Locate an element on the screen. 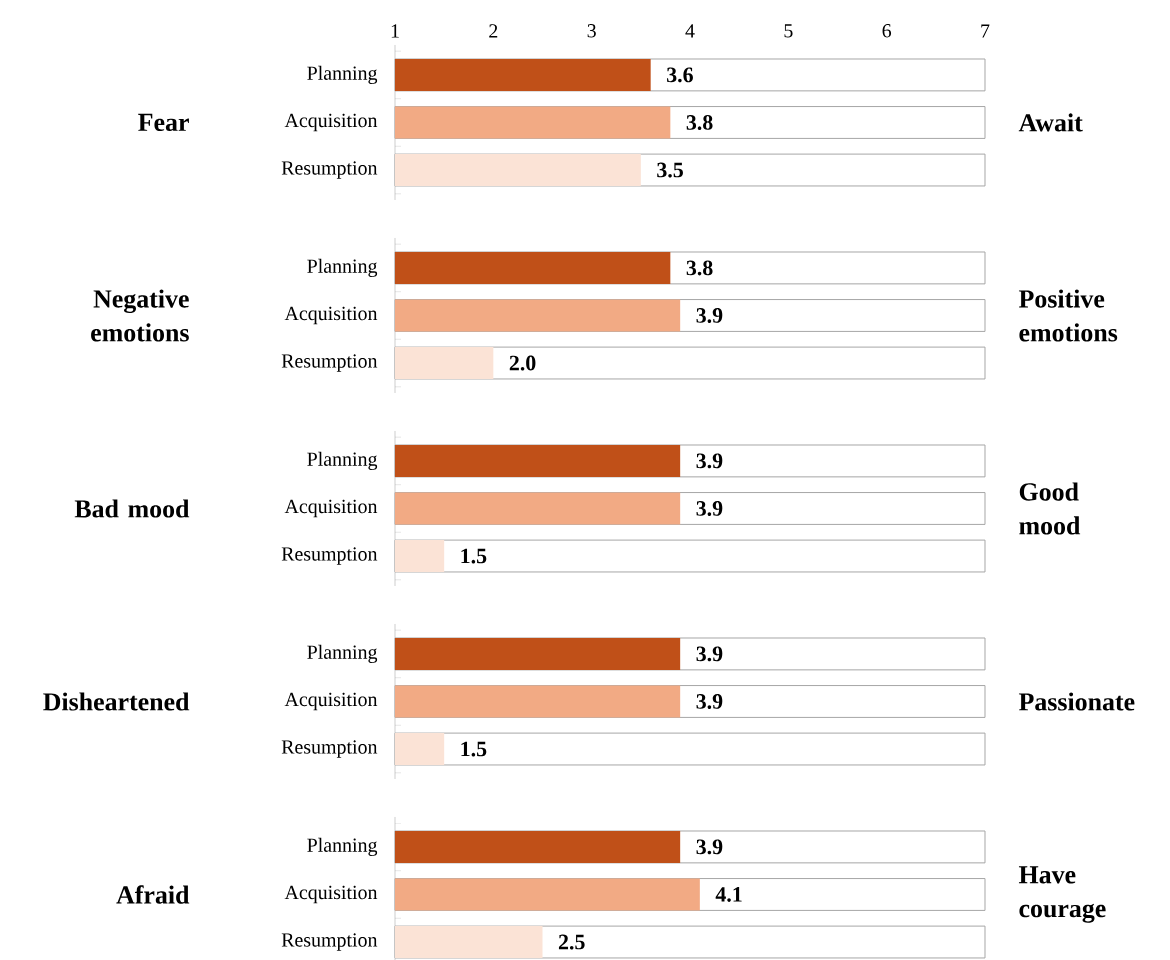 The width and height of the screenshot is (1170, 960). x-tick-label: 4 is located at coordinates (690, 31).